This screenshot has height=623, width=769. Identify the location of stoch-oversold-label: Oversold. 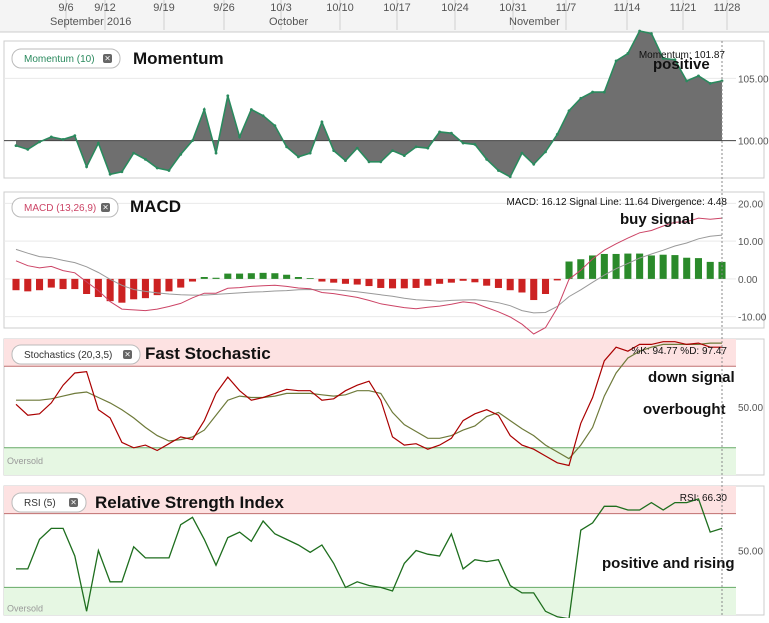
(25, 461).